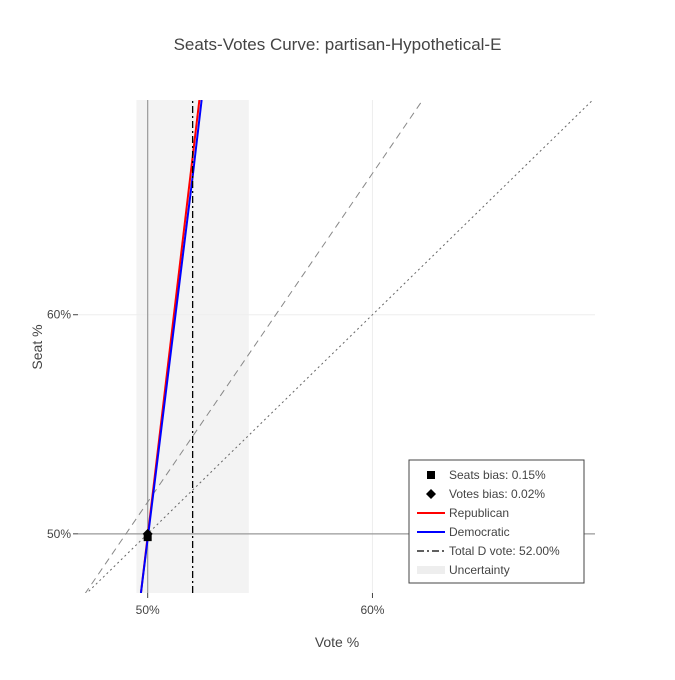 Image resolution: width=675 pixels, height=680 pixels. What do you see at coordinates (479, 532) in the screenshot?
I see `legend-label: Democratic` at bounding box center [479, 532].